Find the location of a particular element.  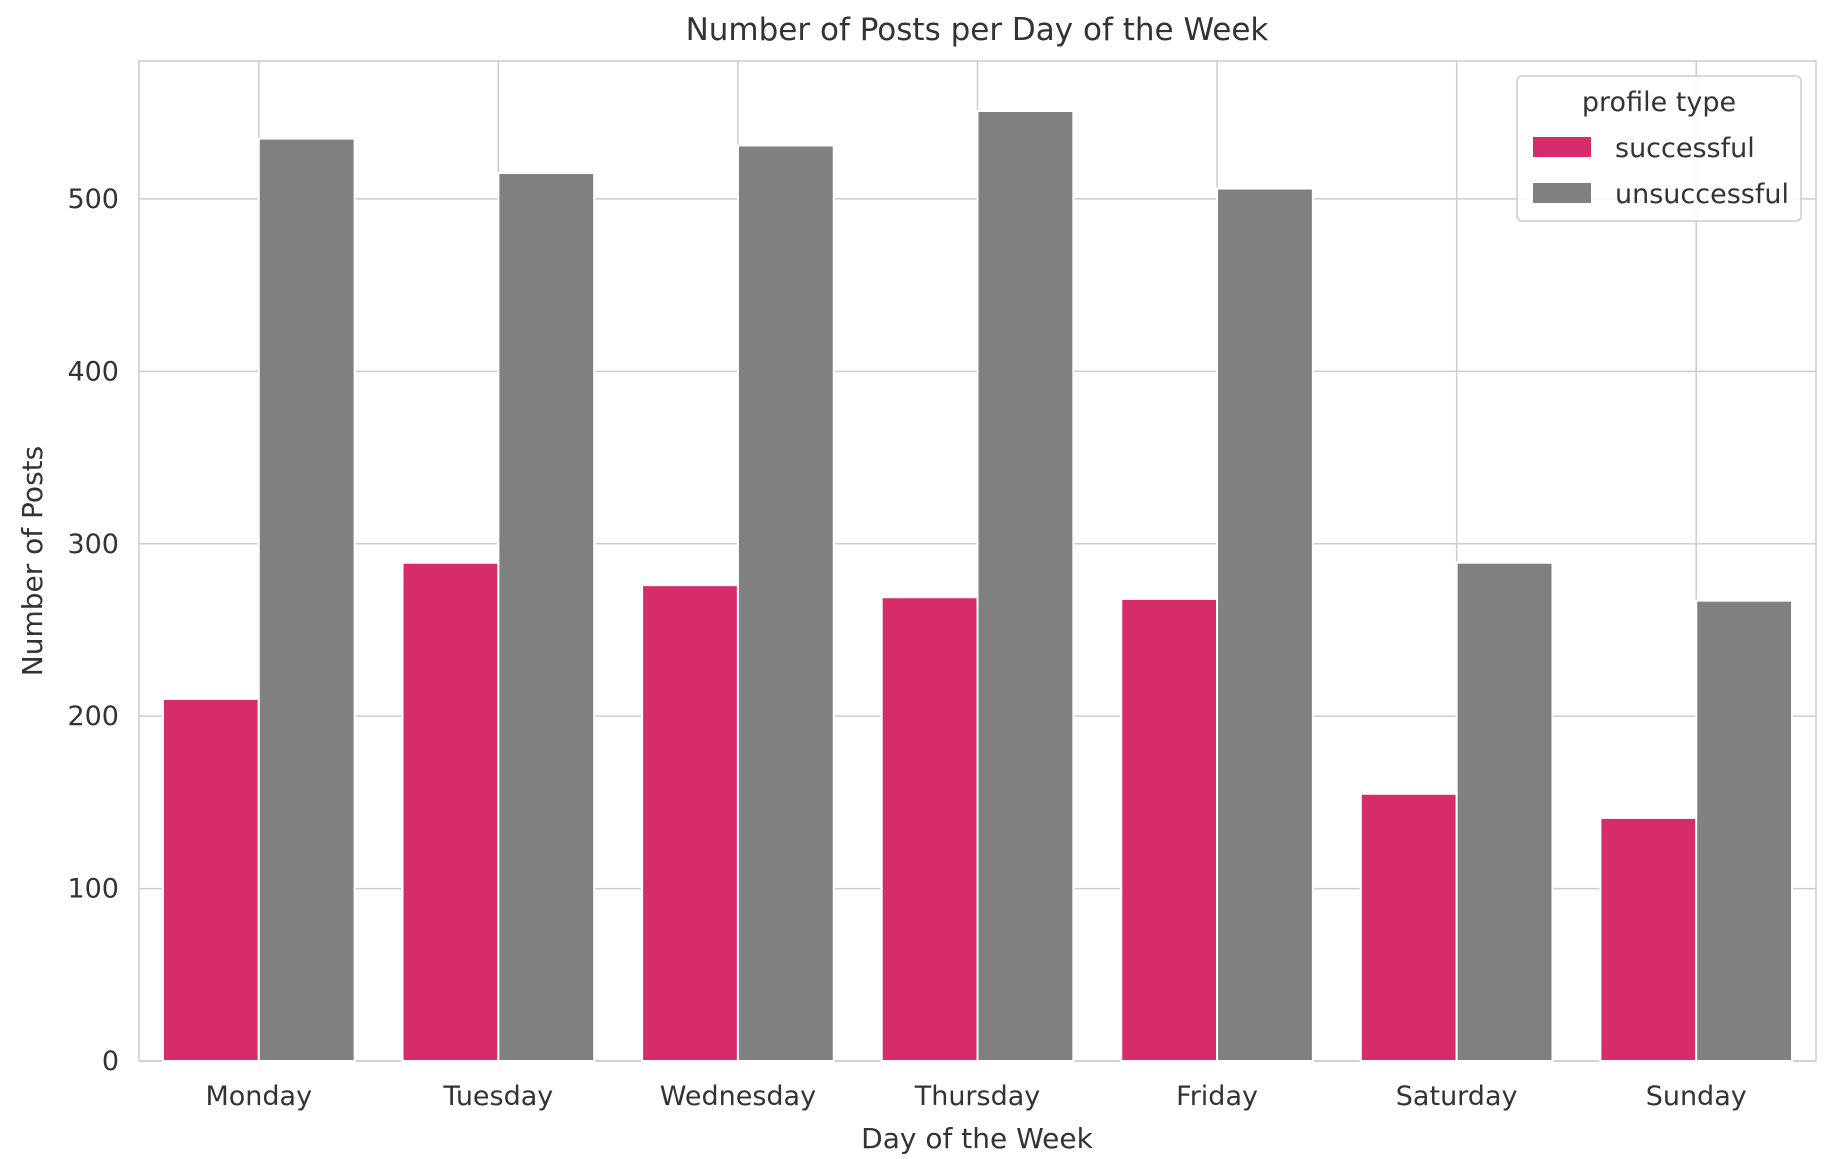

legend-swatch-successful is located at coordinates (1562, 147).